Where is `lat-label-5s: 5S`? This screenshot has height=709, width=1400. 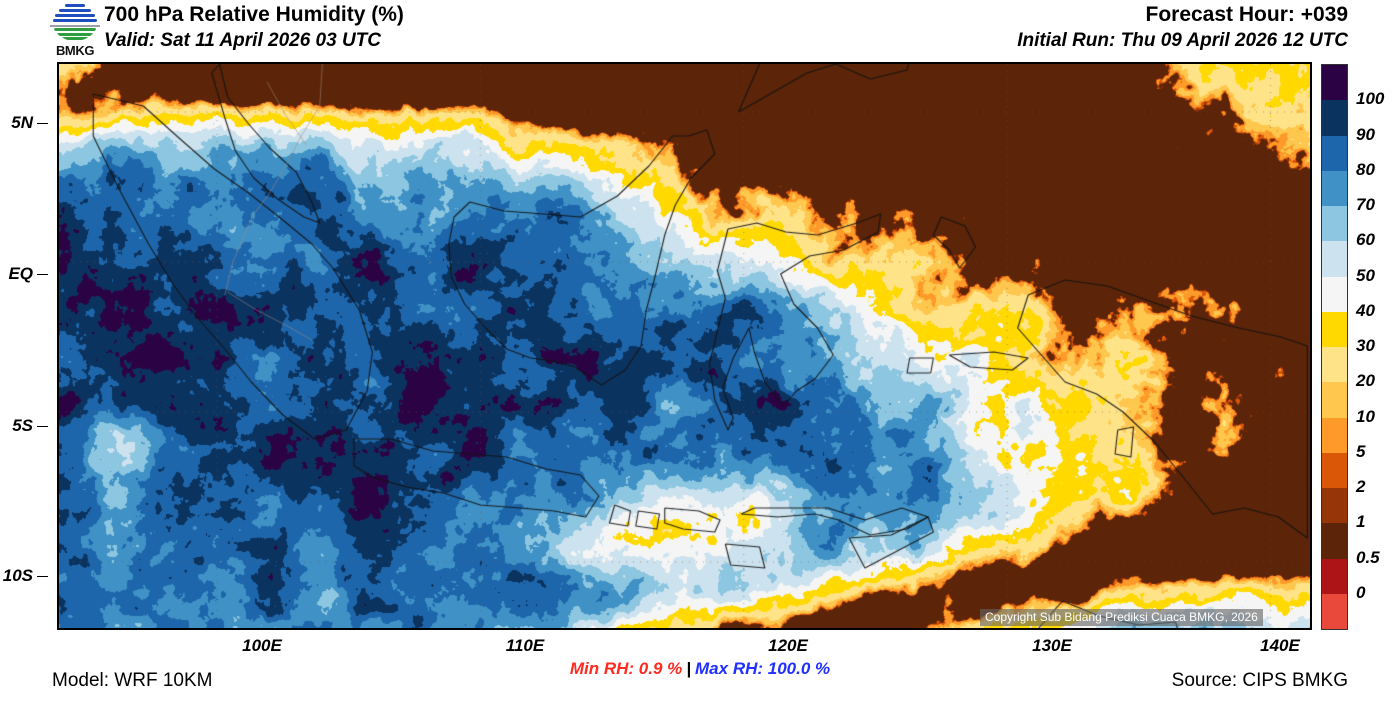
lat-label-5s: 5S is located at coordinates (30, 426).